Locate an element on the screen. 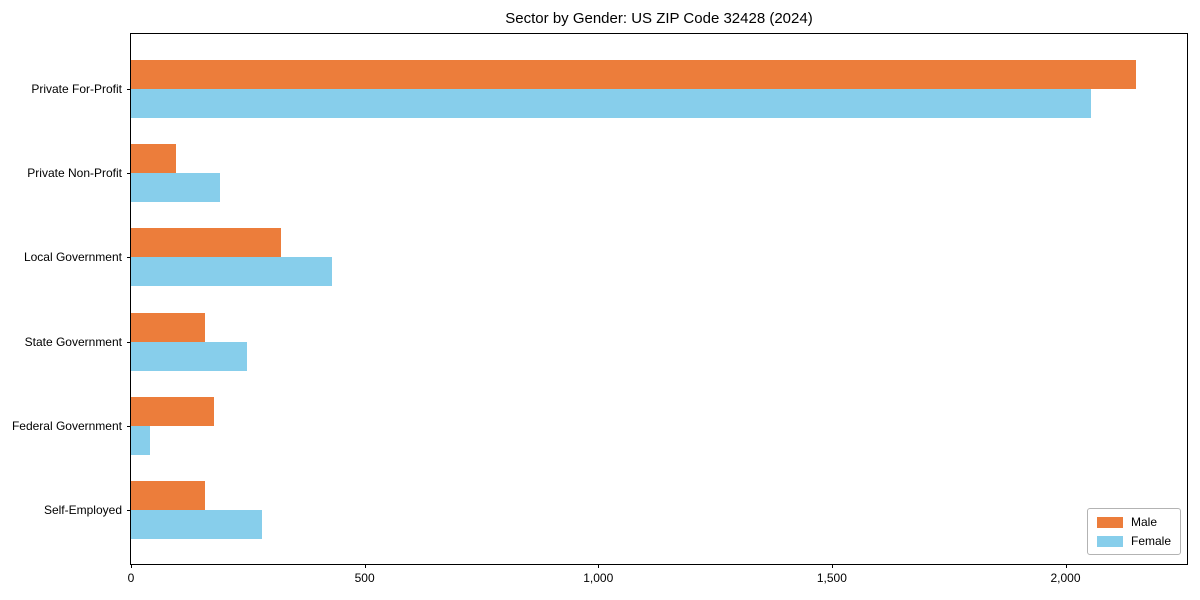  bar-male-state-government is located at coordinates (168, 327).